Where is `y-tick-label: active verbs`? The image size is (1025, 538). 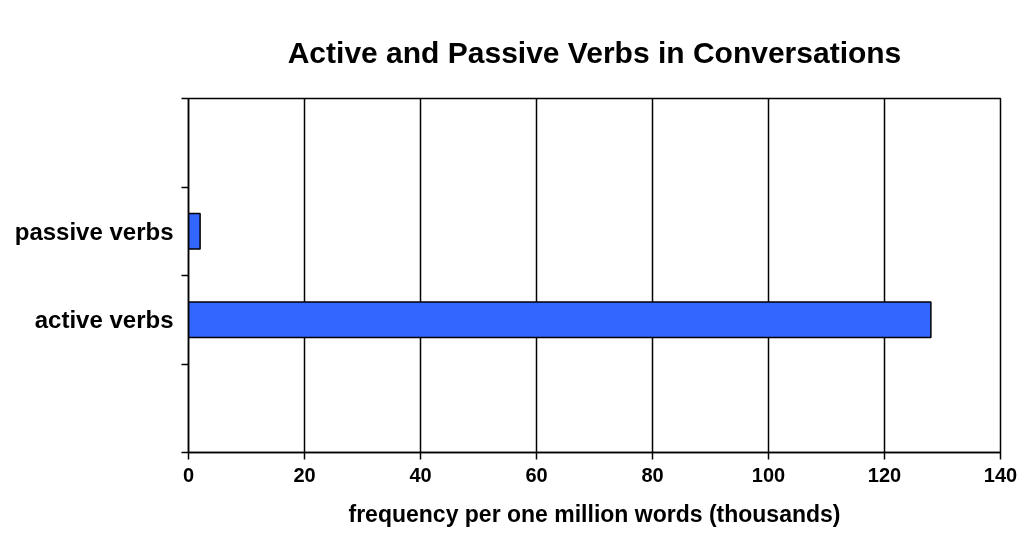 y-tick-label: active verbs is located at coordinates (104, 320).